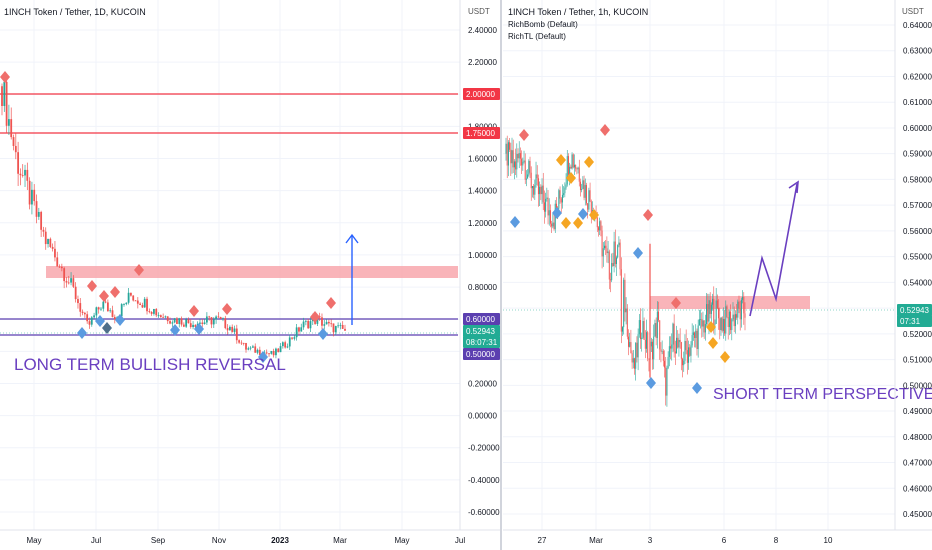  I want to click on left-y-tick-label: 1.00000, so click(482, 255).